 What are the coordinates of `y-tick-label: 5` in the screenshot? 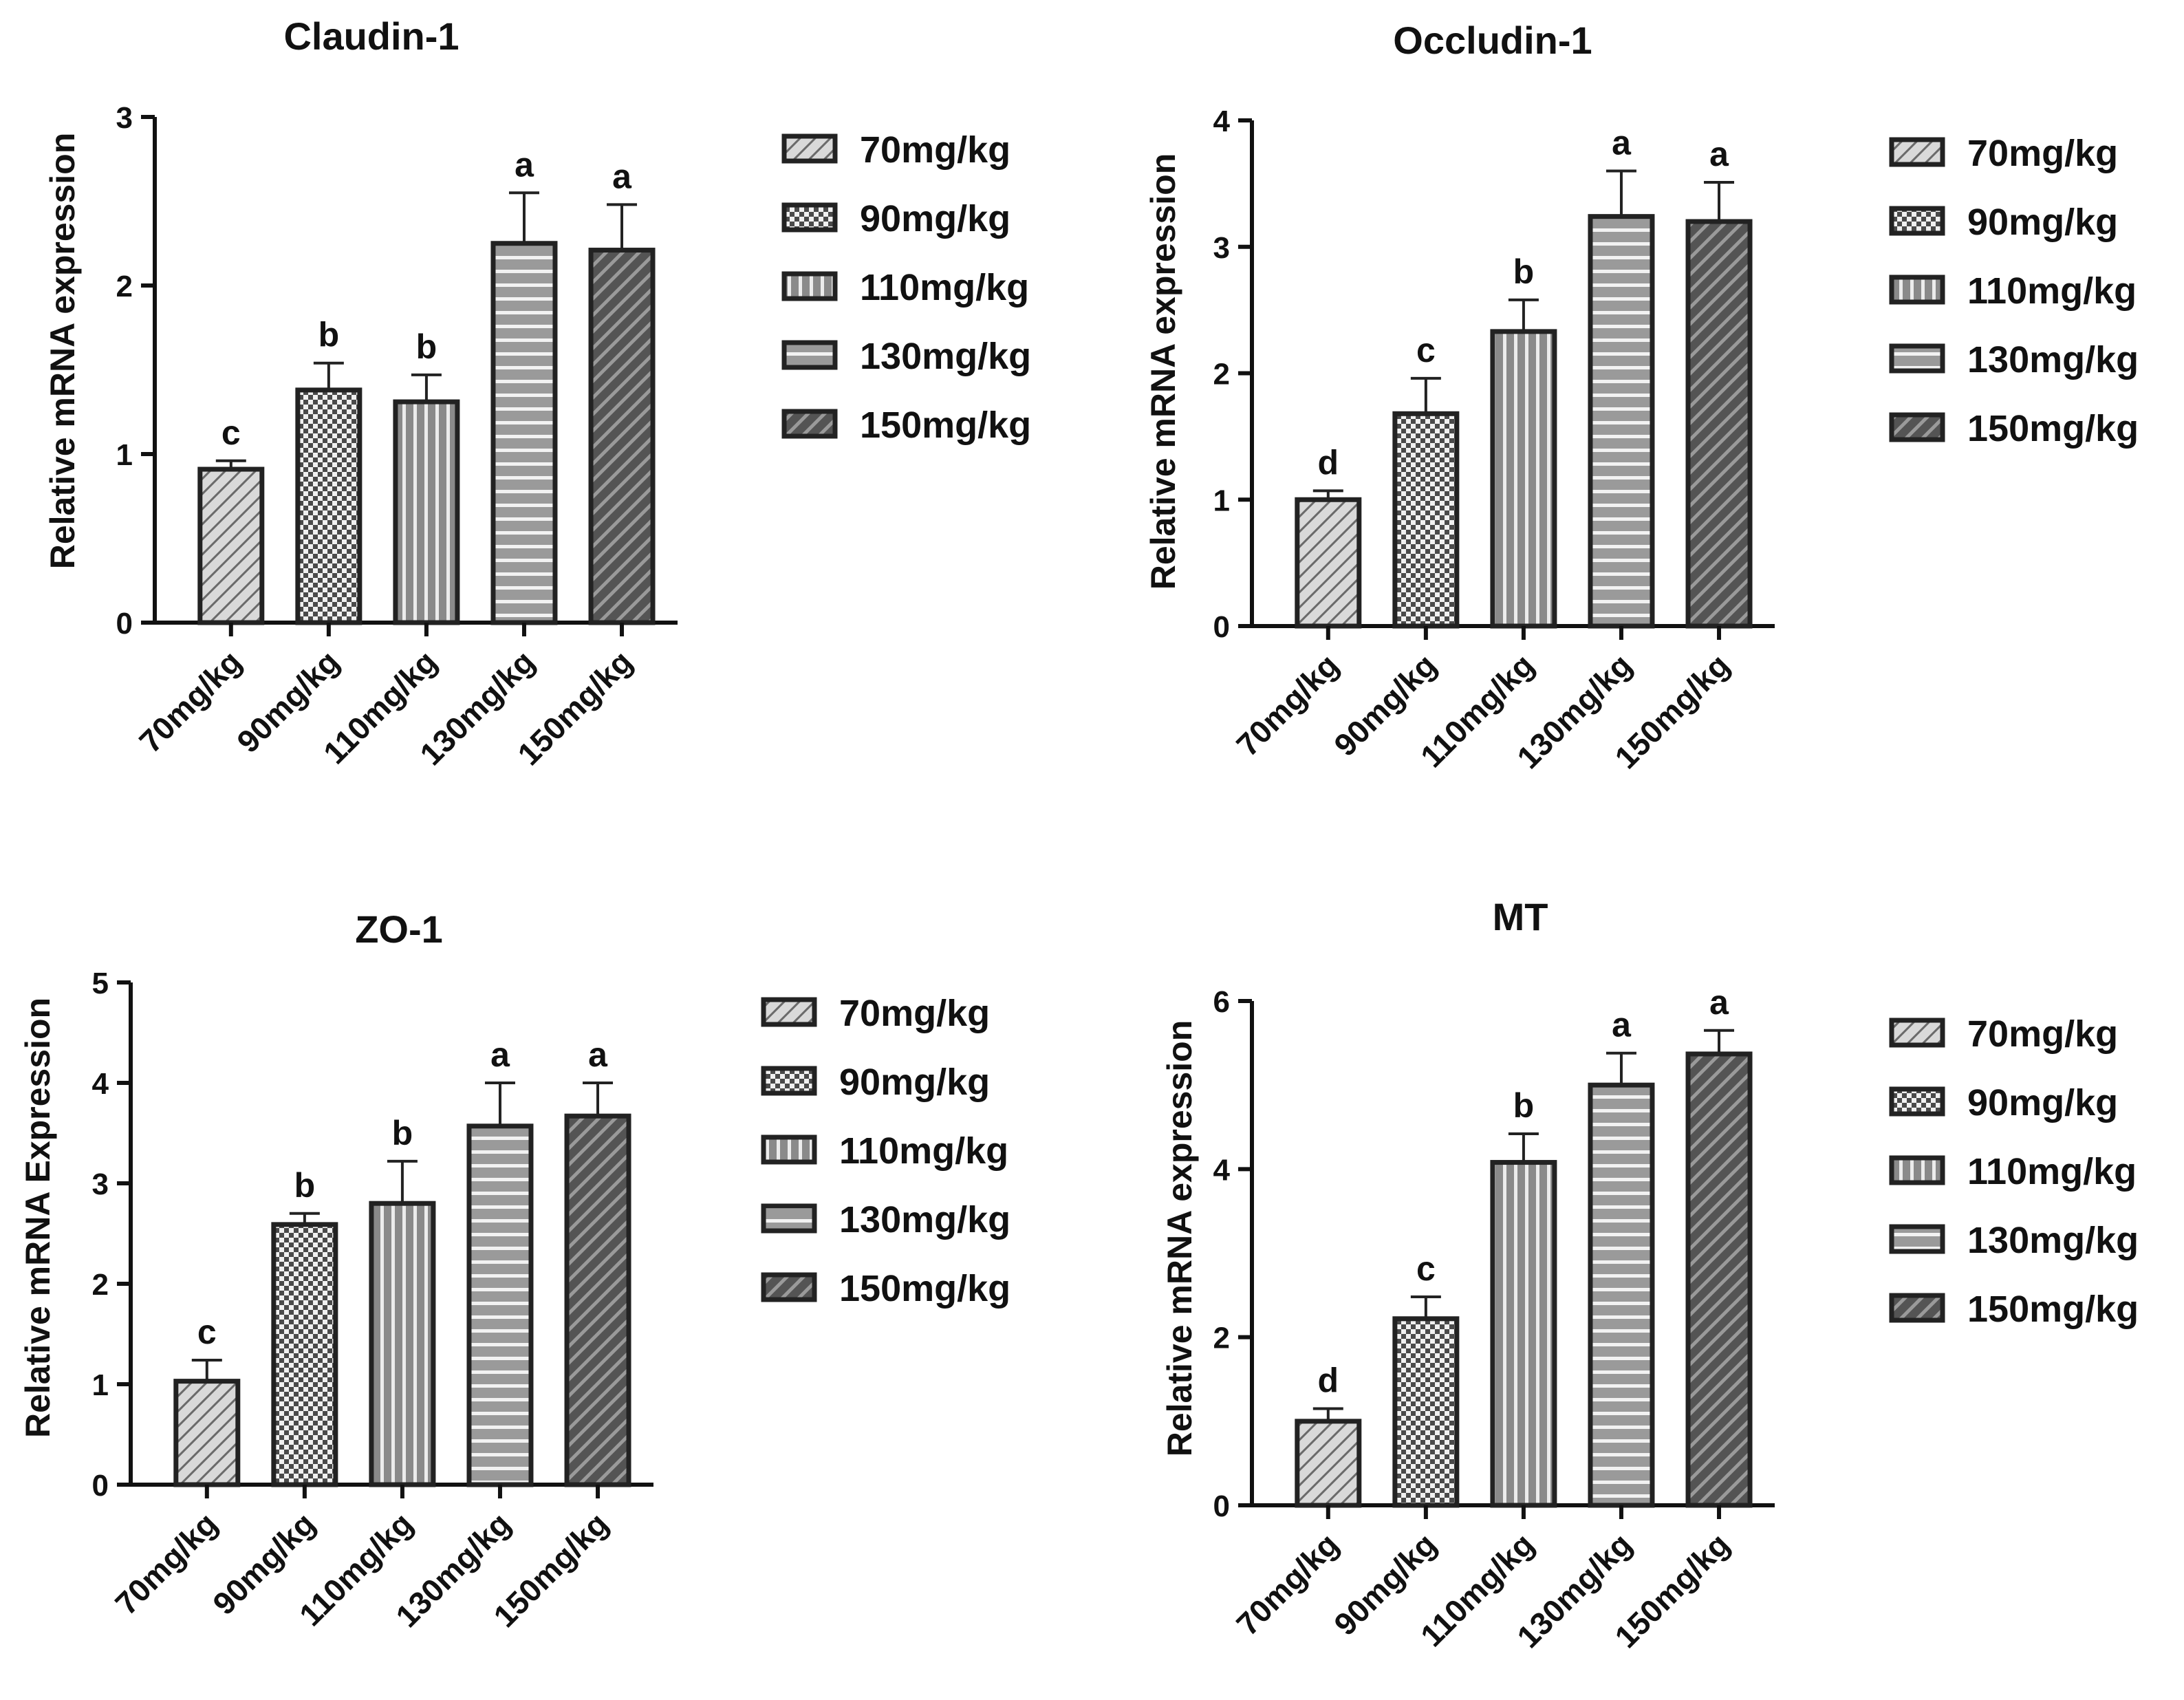 It's located at (100, 983).